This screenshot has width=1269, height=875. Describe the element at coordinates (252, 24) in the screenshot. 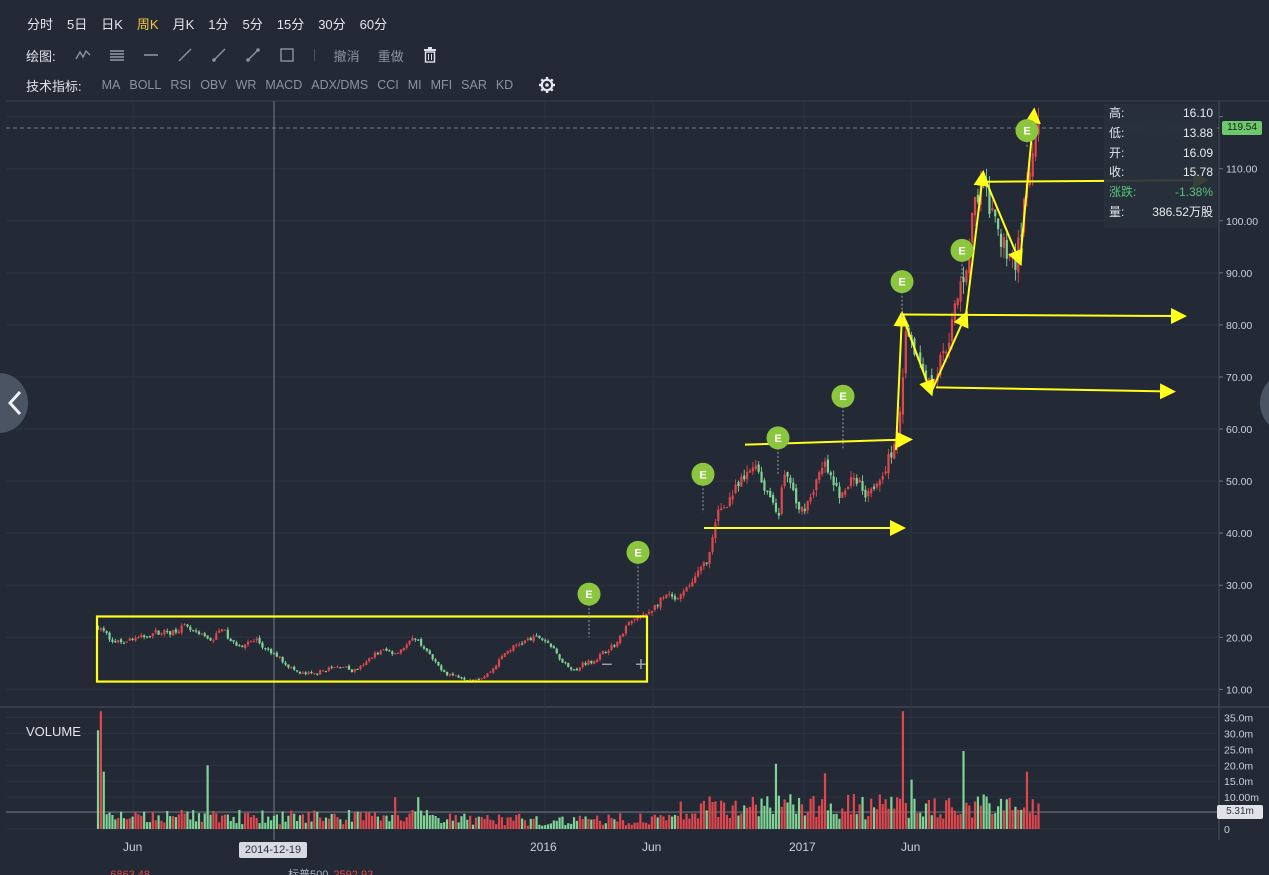

I see `period-tab: 5分` at that location.